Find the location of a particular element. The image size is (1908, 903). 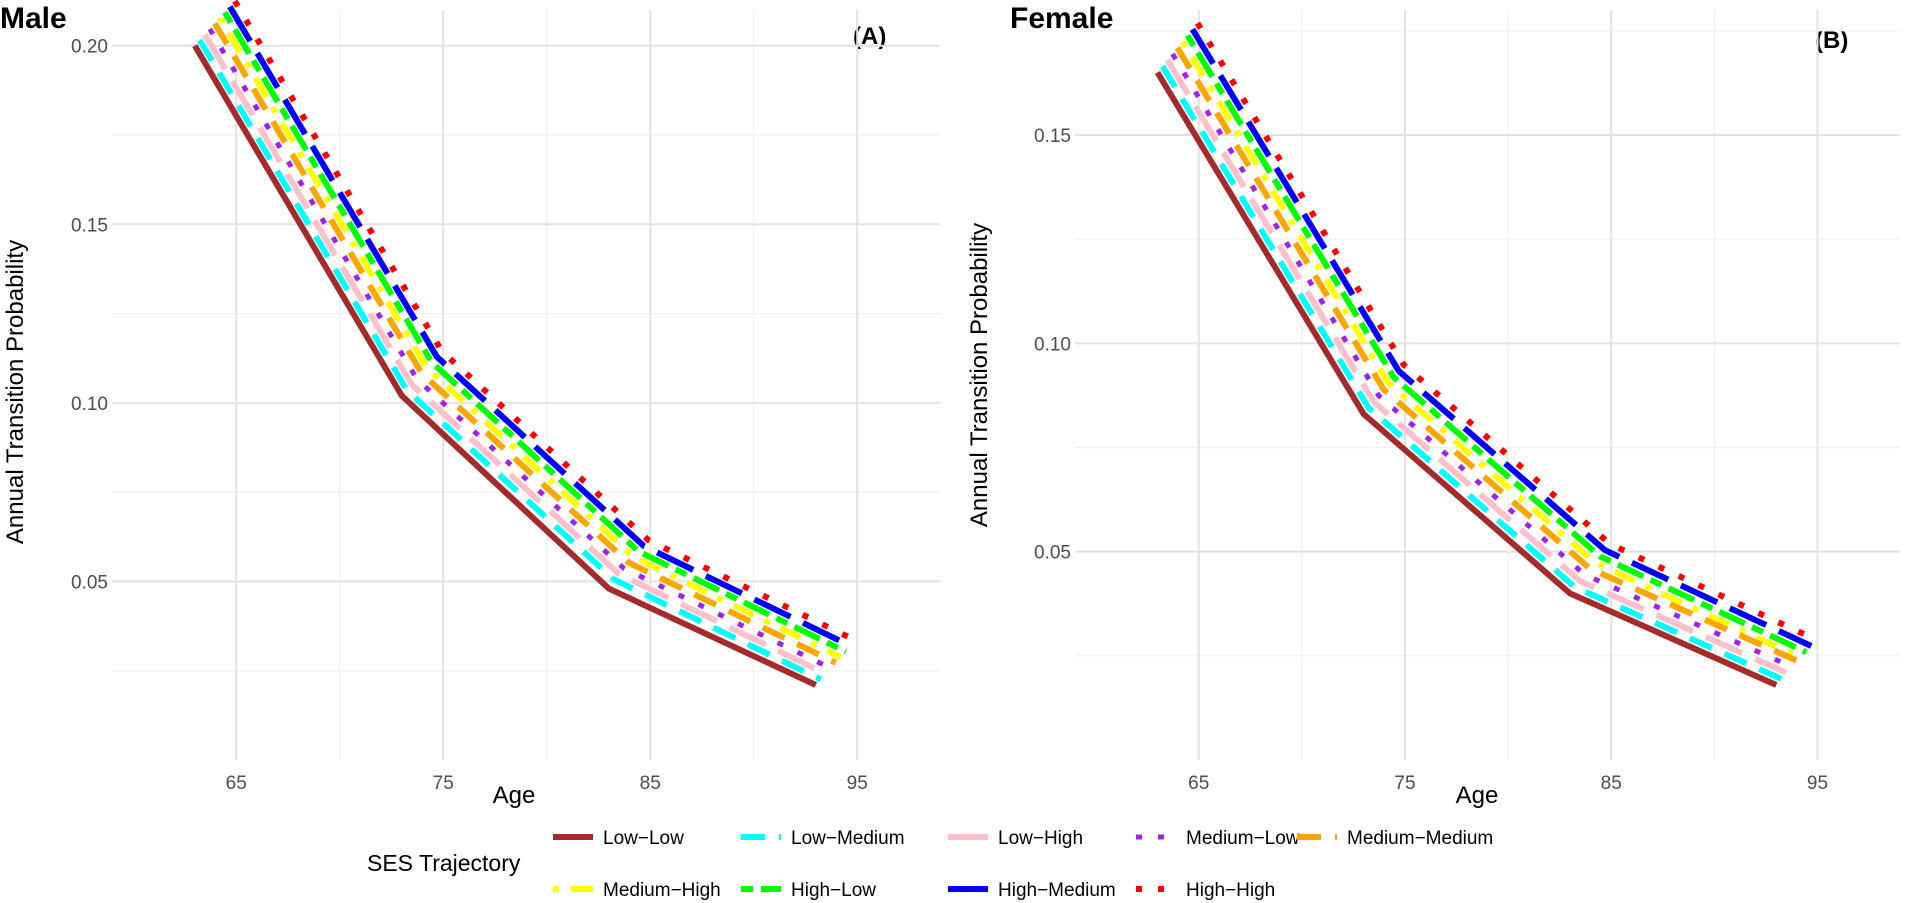

legend-item: Medium−Medium is located at coordinates (1395, 838).